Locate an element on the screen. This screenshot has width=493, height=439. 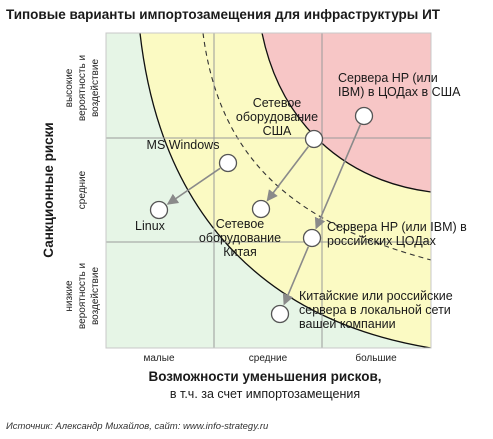
high-risk-zone is located at coordinates (346, 112).